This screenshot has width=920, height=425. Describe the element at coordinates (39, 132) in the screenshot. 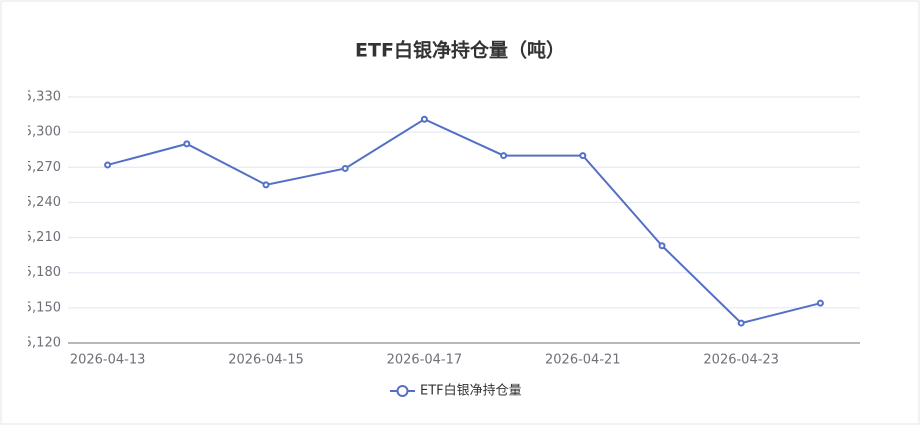

I see `y-tick-label: 15,300` at that location.